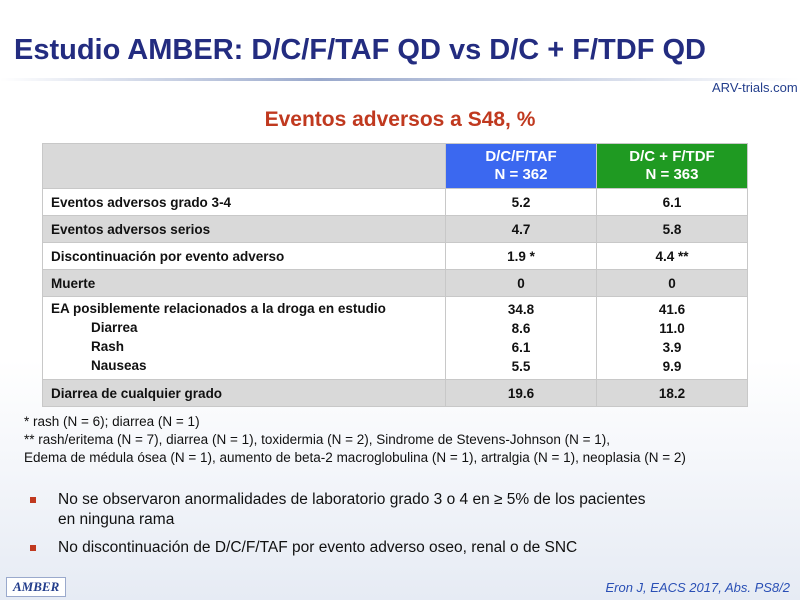  What do you see at coordinates (114, 327) in the screenshot?
I see `cell-line: Diarrea` at bounding box center [114, 327].